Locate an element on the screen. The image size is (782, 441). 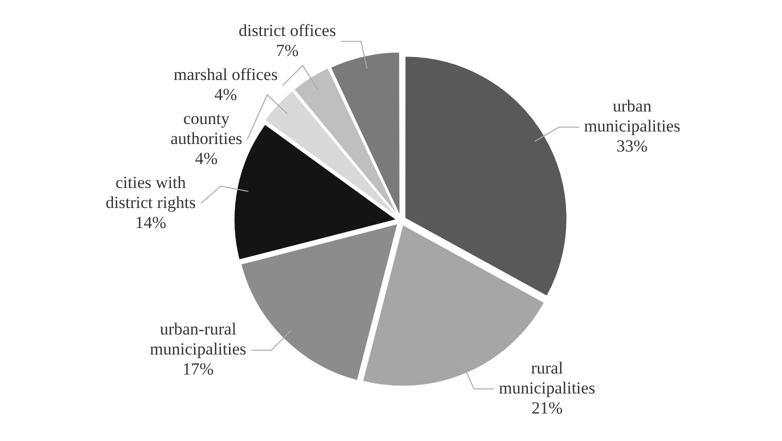
slice-label: urban-rural municipalities is located at coordinates (198, 339).